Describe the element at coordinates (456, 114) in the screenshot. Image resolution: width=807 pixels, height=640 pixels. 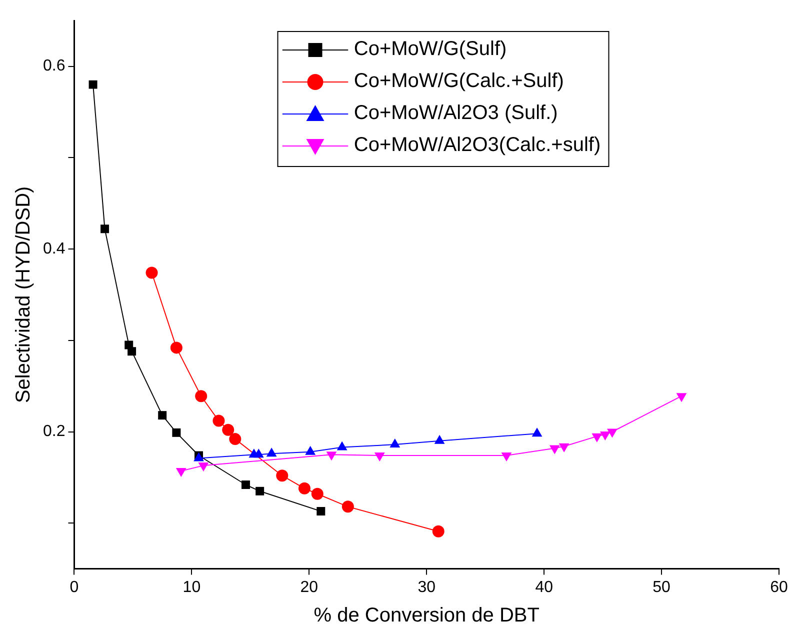
I see `legend-label: Co+MoW/Al2O3 (Sulf.)` at that location.